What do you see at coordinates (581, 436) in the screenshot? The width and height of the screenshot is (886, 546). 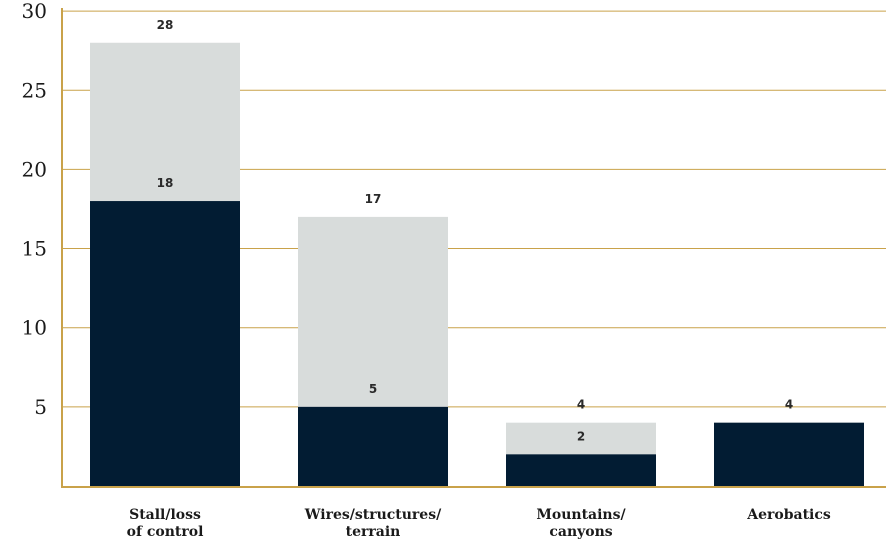 I see `data-label: 2` at bounding box center [581, 436].